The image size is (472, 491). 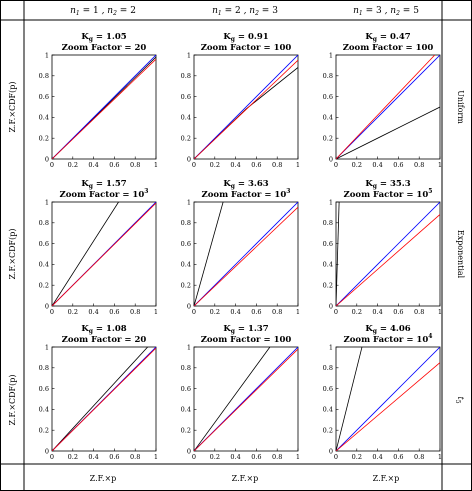 I want to click on panel-kg-title: Kg = 0.47, so click(x=387, y=37).